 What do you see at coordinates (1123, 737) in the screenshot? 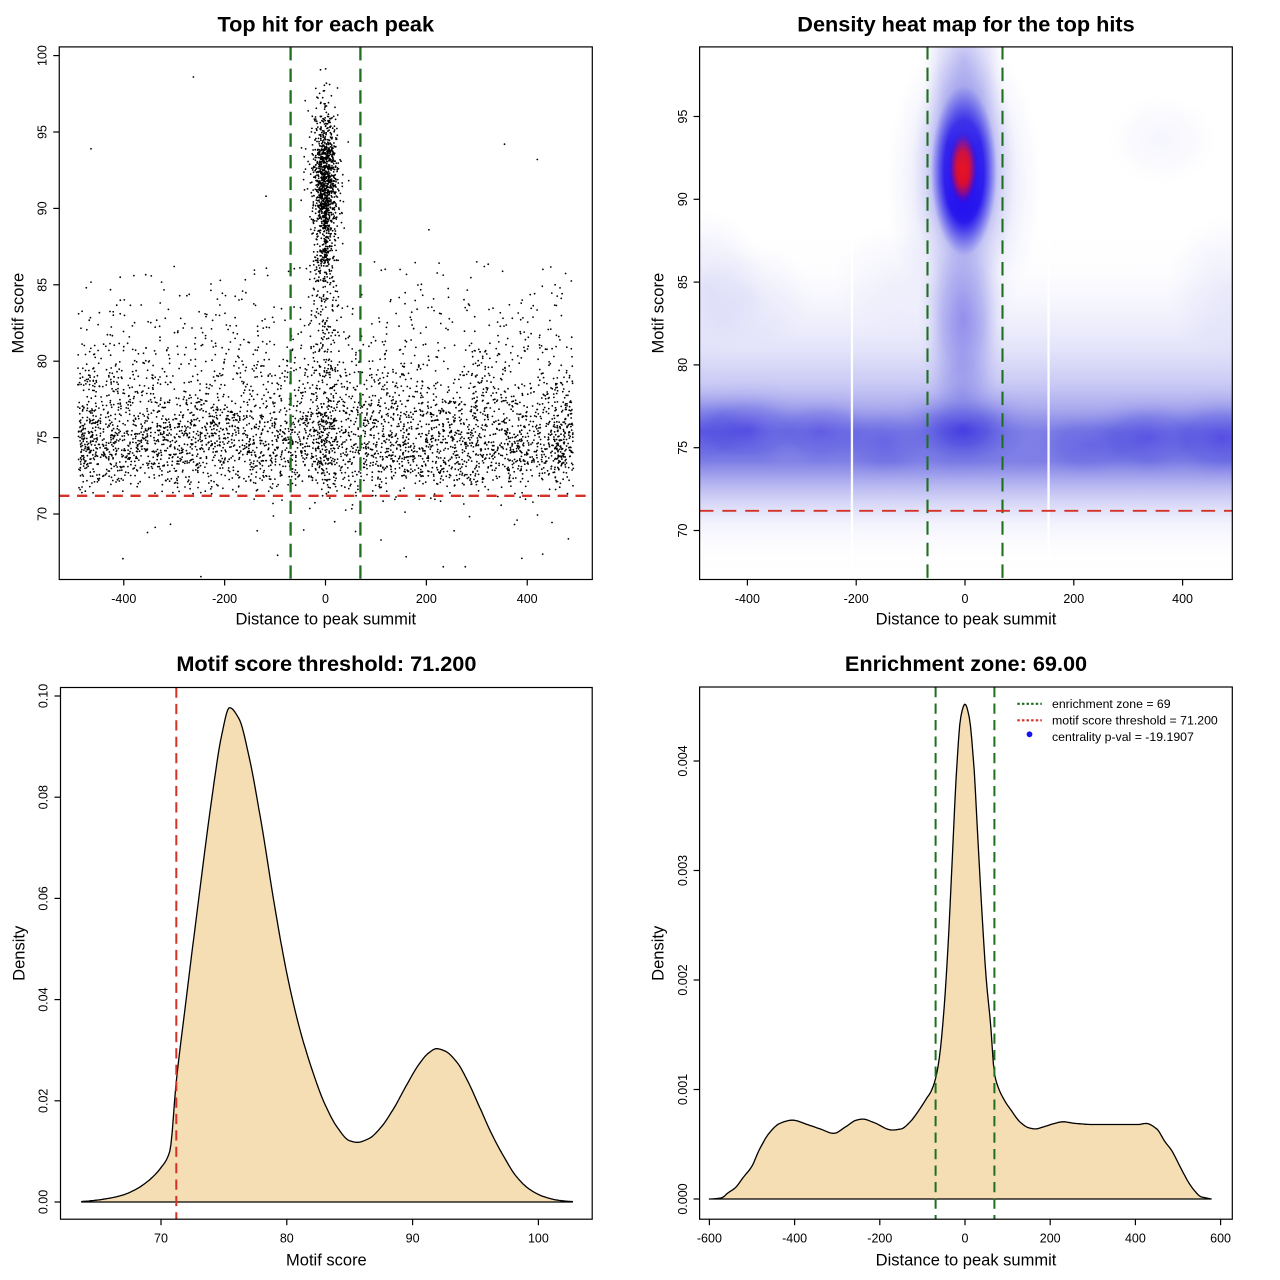
I see `svg-text: centrality p-val = -19.1907` at bounding box center [1123, 737].